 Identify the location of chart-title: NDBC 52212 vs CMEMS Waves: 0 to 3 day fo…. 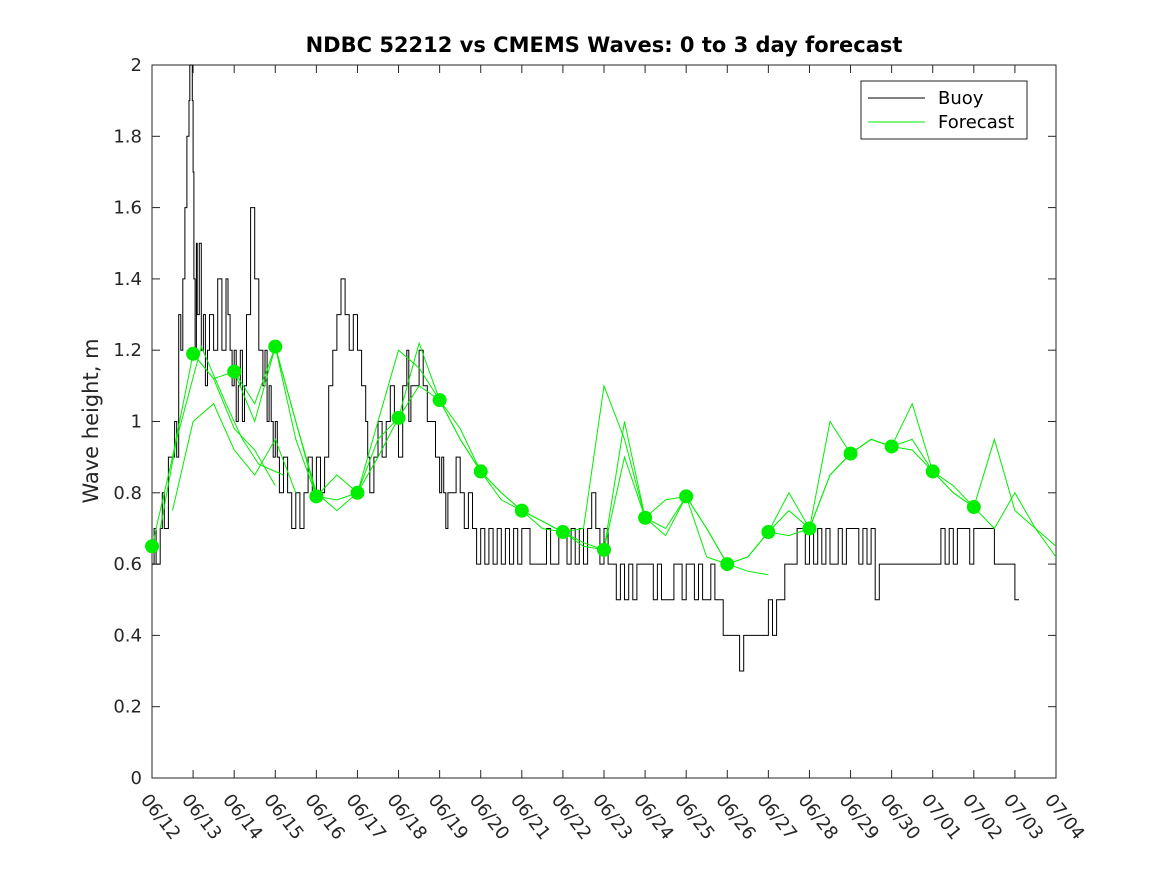
(604, 45).